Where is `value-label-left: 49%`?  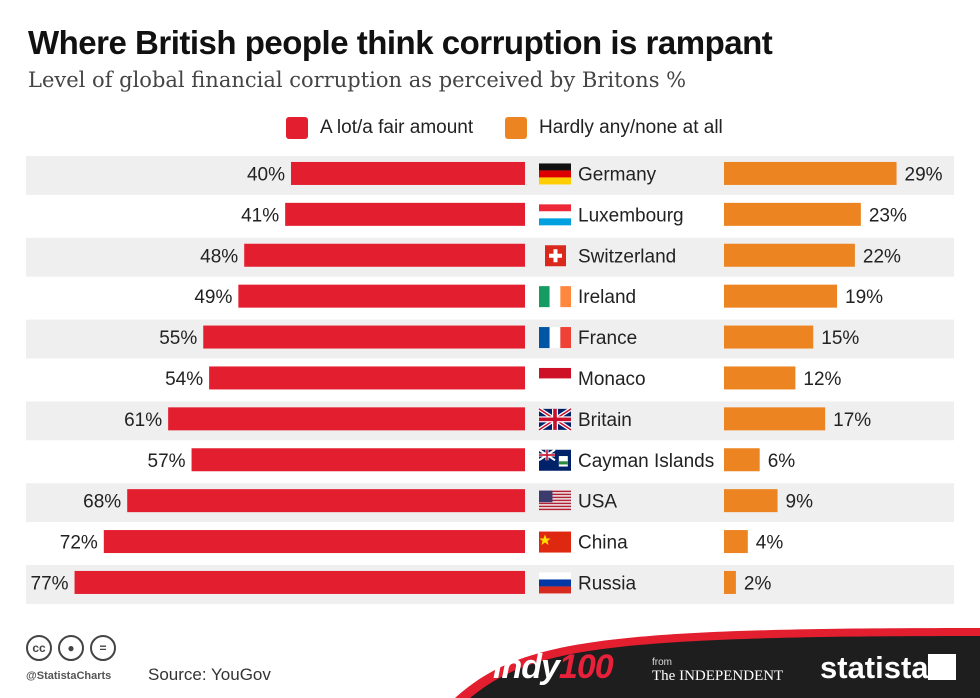
value-label-left: 49% is located at coordinates (213, 297).